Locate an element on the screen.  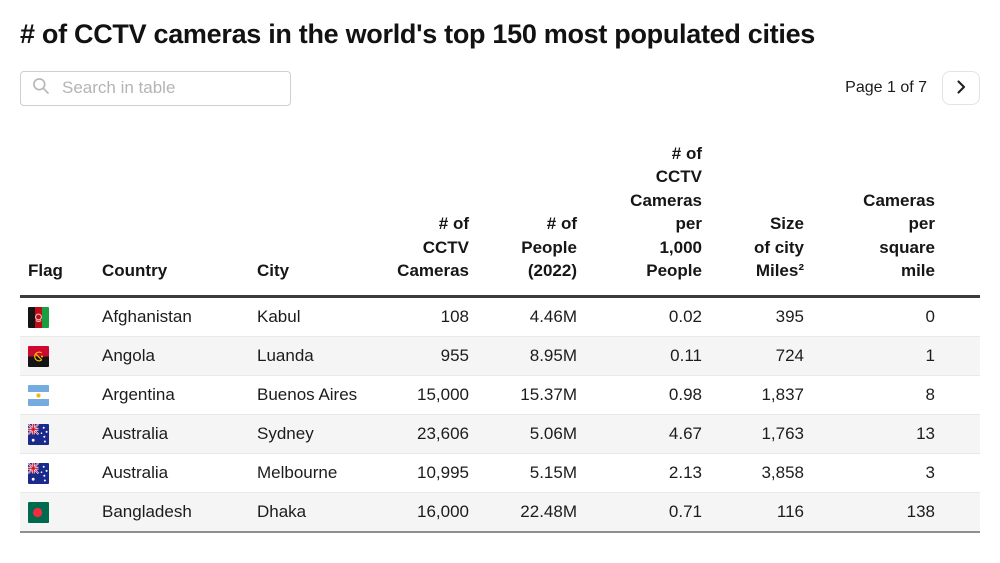
city-size-cell: 116 is located at coordinates (790, 511).